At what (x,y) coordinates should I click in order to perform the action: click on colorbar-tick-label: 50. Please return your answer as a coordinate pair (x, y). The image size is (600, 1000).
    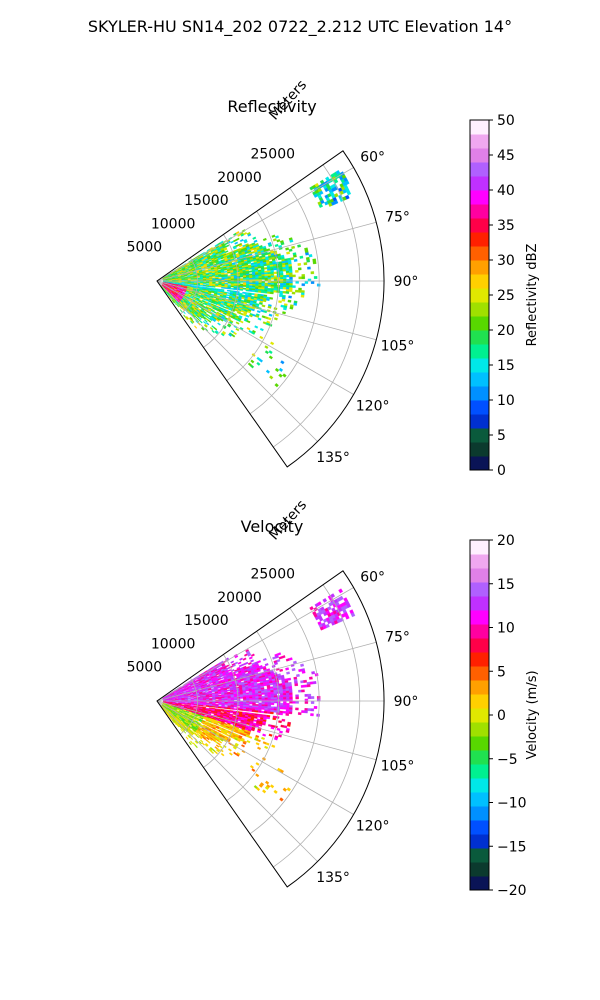
    Looking at the image, I should click on (506, 121).